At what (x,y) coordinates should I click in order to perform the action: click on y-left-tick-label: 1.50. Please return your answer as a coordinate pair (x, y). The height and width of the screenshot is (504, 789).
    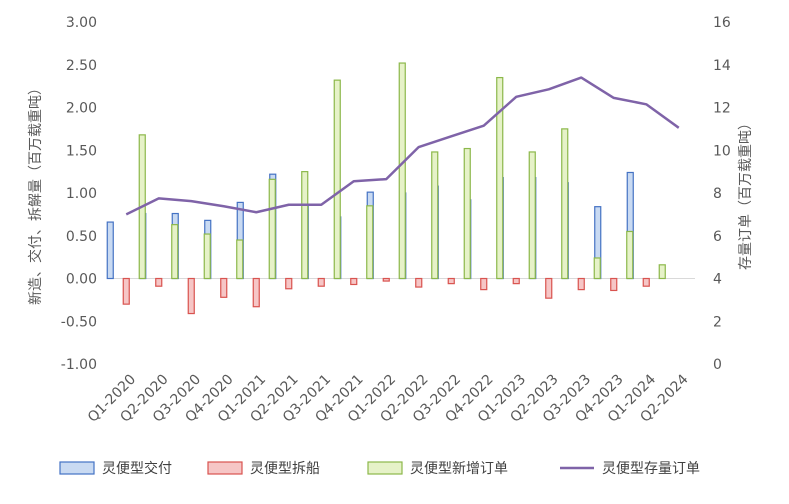
    Looking at the image, I should click on (81, 151).